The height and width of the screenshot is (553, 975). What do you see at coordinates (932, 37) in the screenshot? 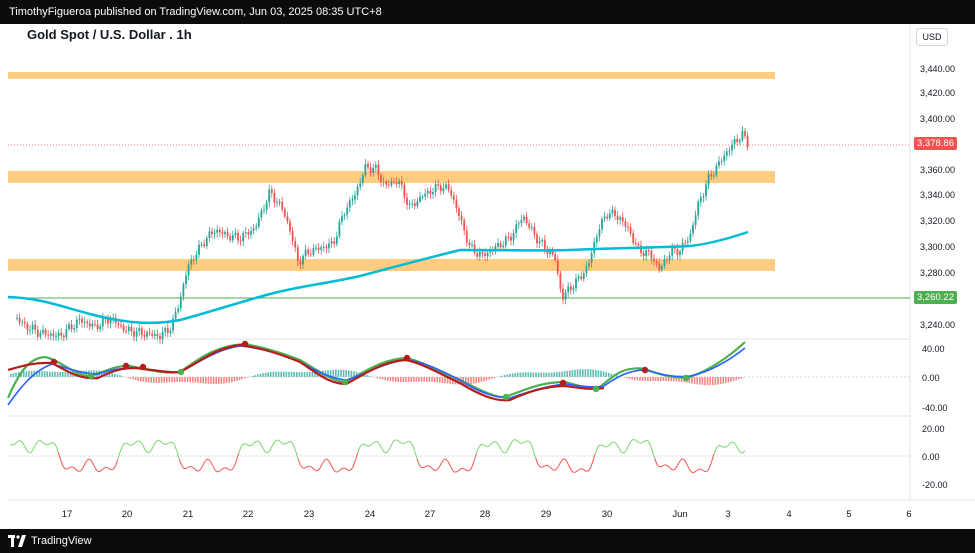
I see `currency-badge: USD` at bounding box center [932, 37].